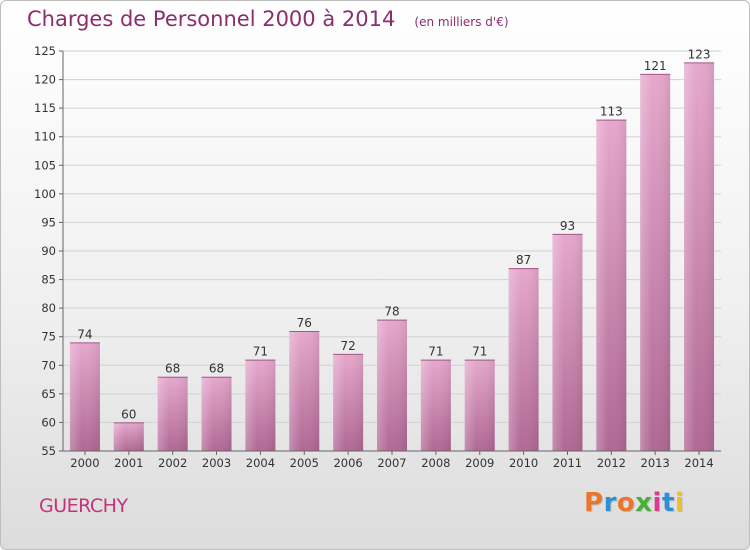 The height and width of the screenshot is (550, 750). I want to click on bar-value-label: 72, so click(347, 346).